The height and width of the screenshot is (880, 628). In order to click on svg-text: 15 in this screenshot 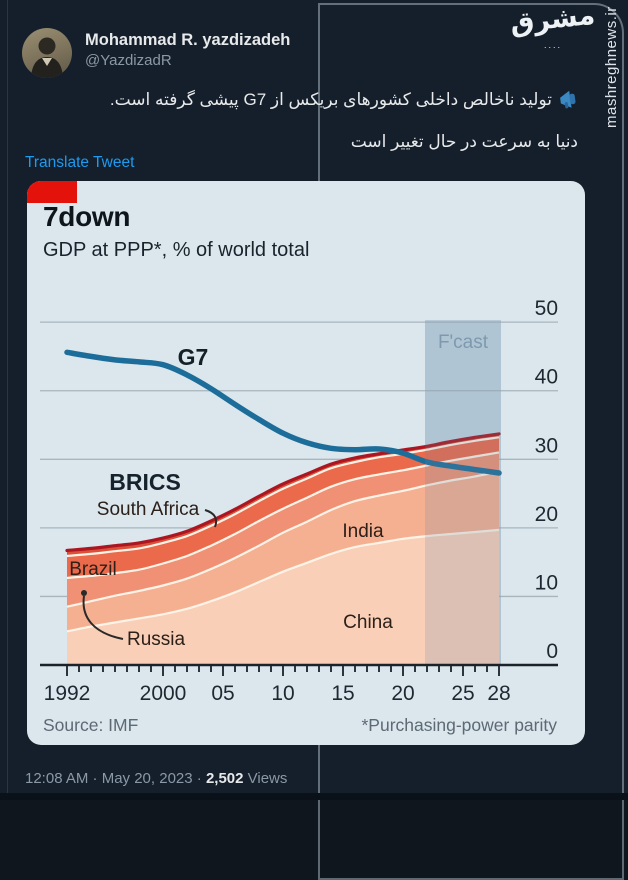, I will do `click(342, 693)`.